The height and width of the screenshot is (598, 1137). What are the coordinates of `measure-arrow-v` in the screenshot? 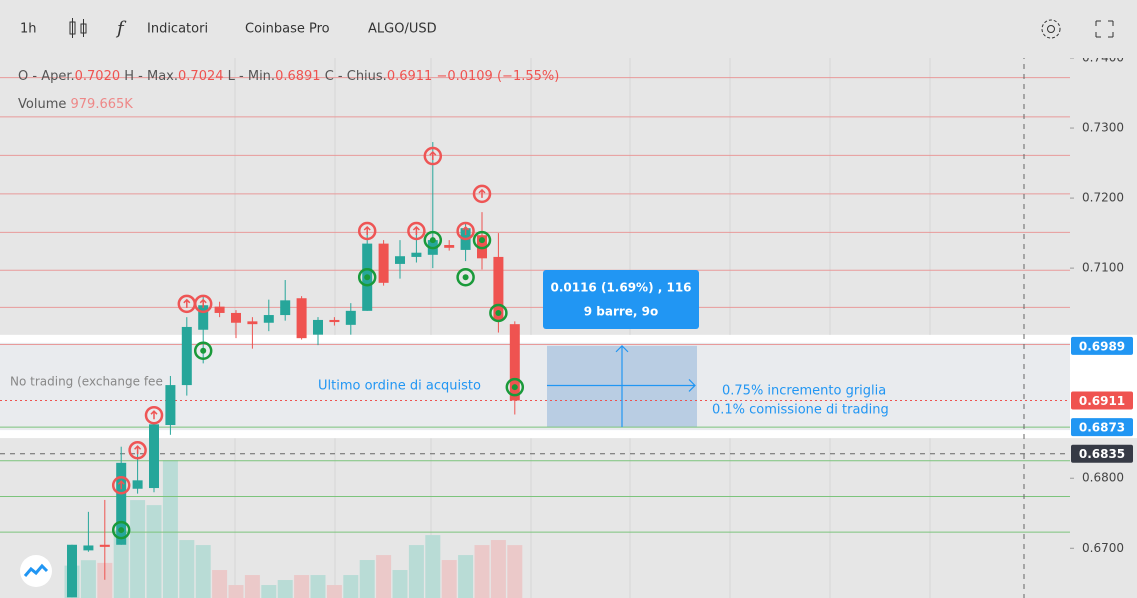 It's located at (622, 386).